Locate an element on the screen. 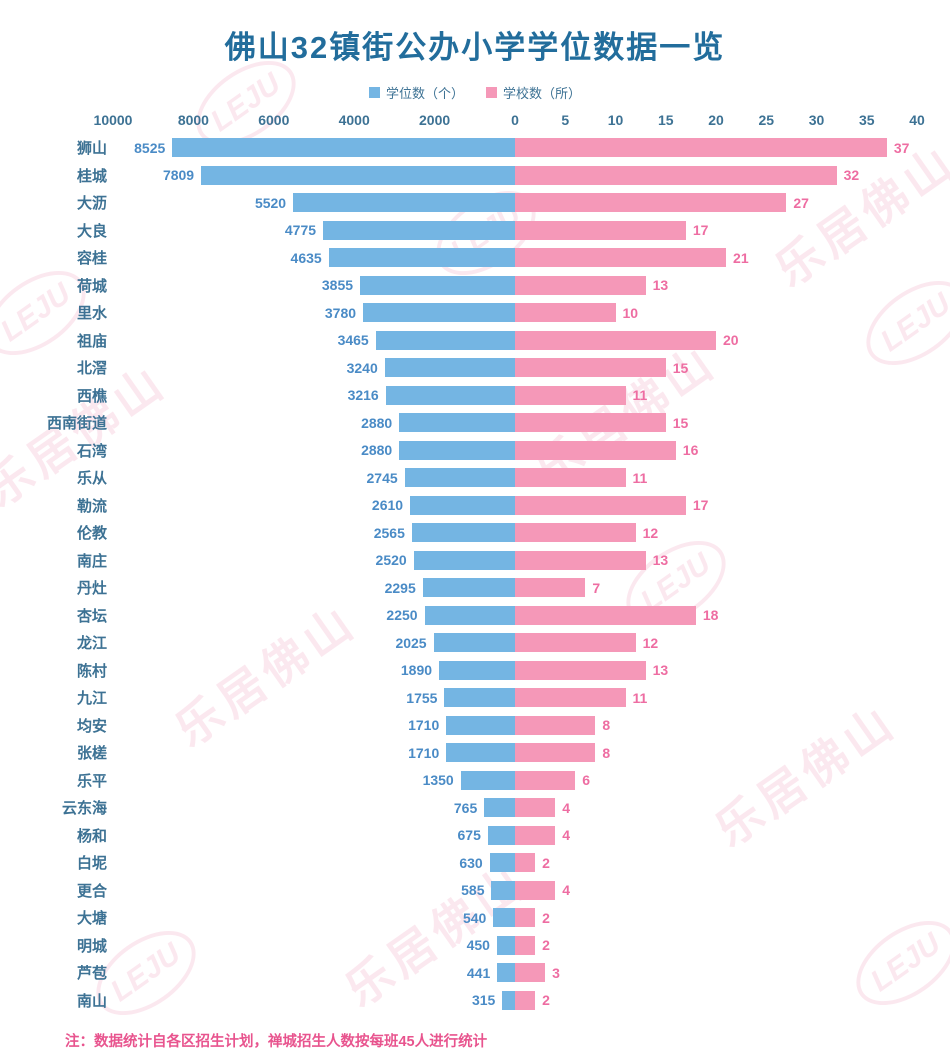 This screenshot has width=950, height=1057. seats-value-label: 1710 is located at coordinates (424, 725).